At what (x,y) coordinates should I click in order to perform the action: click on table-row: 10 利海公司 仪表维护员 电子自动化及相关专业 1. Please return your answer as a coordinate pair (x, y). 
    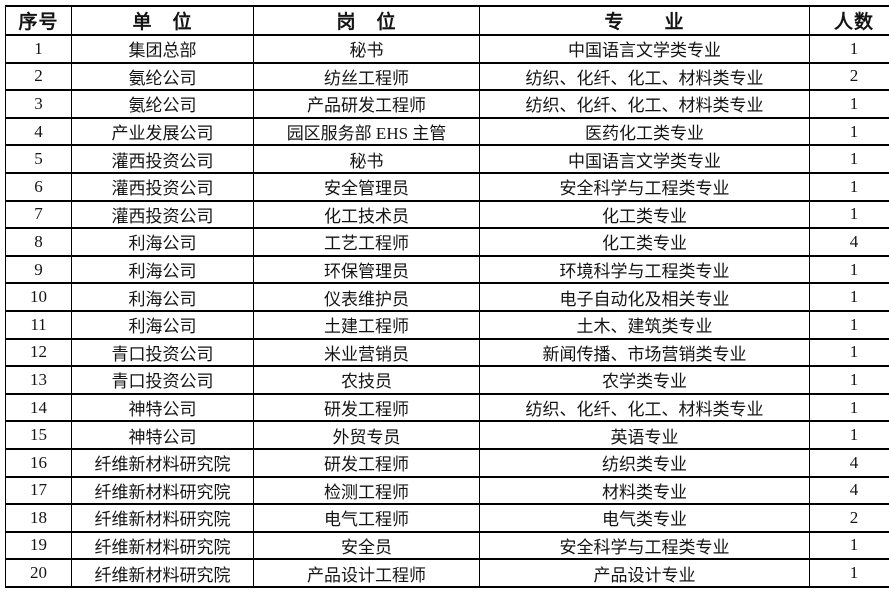
    Looking at the image, I should click on (447, 297).